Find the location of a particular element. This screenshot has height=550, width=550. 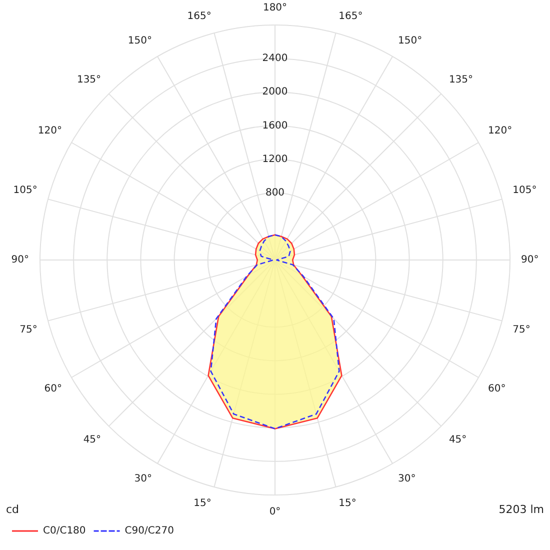

y-tick-label: 1200 is located at coordinates (275, 159).